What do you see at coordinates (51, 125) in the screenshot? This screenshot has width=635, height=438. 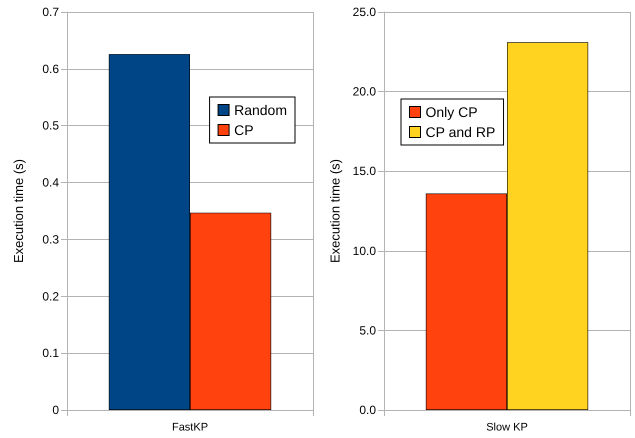 I see `y-tick-label: 0.5` at bounding box center [51, 125].